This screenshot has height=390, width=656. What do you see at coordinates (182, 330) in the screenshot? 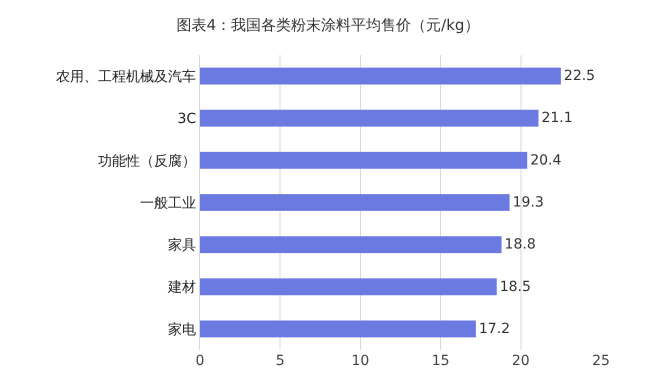
I see `y-tick-label: 家电` at bounding box center [182, 330].